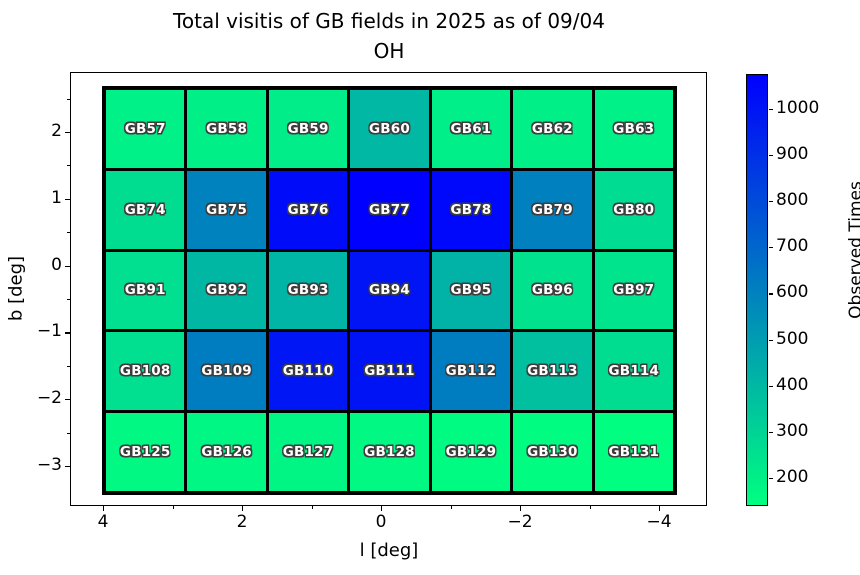 The width and height of the screenshot is (860, 575). What do you see at coordinates (308, 452) in the screenshot?
I see `cell-label: GB127` at bounding box center [308, 452].